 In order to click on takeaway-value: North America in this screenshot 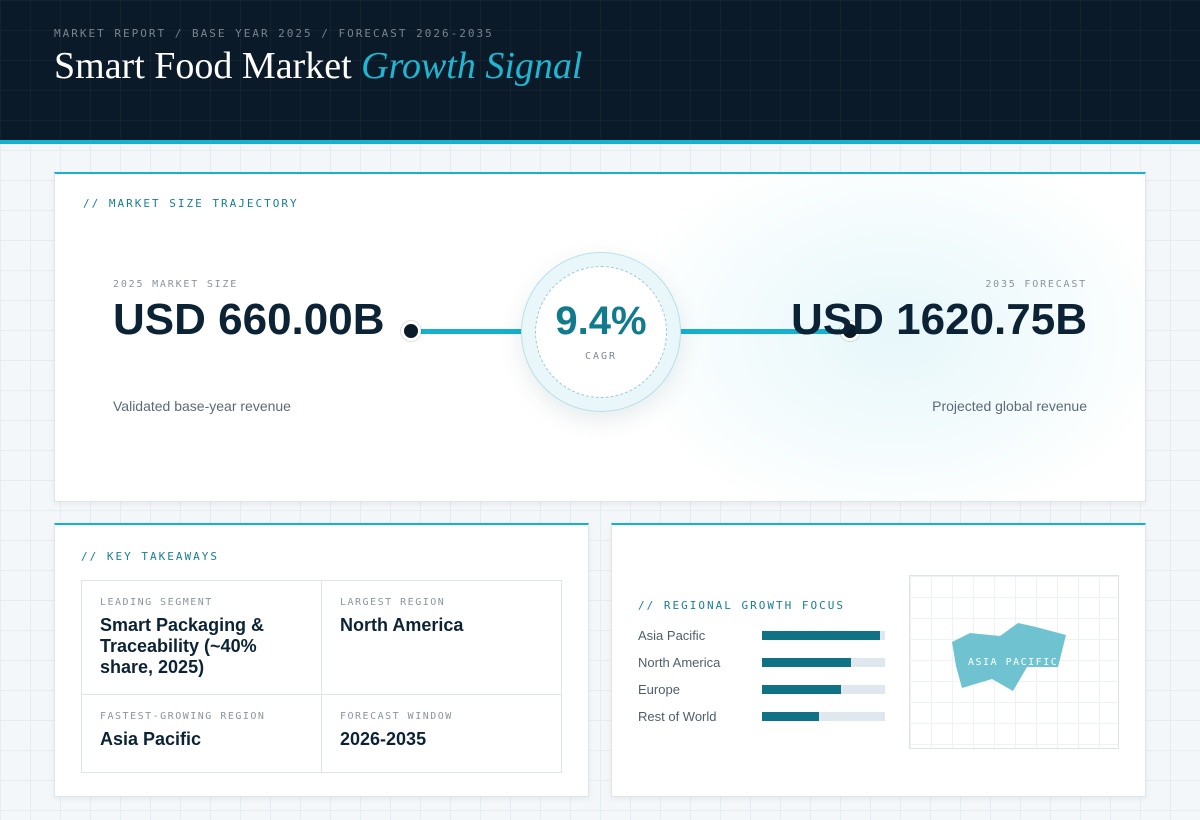, I will do `click(402, 625)`.